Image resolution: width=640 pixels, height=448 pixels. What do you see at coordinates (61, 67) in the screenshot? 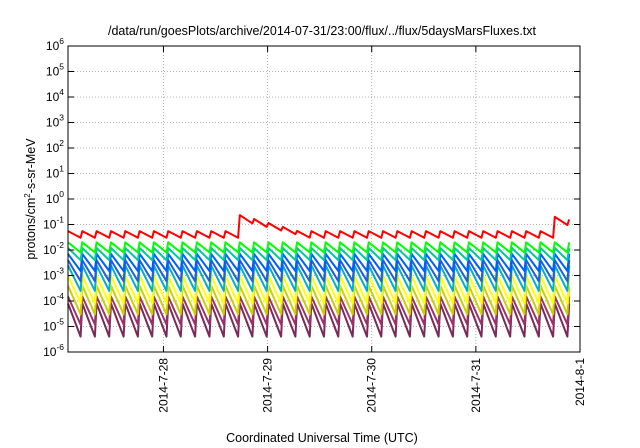
I see `y-tick-exp: 5` at bounding box center [61, 67].